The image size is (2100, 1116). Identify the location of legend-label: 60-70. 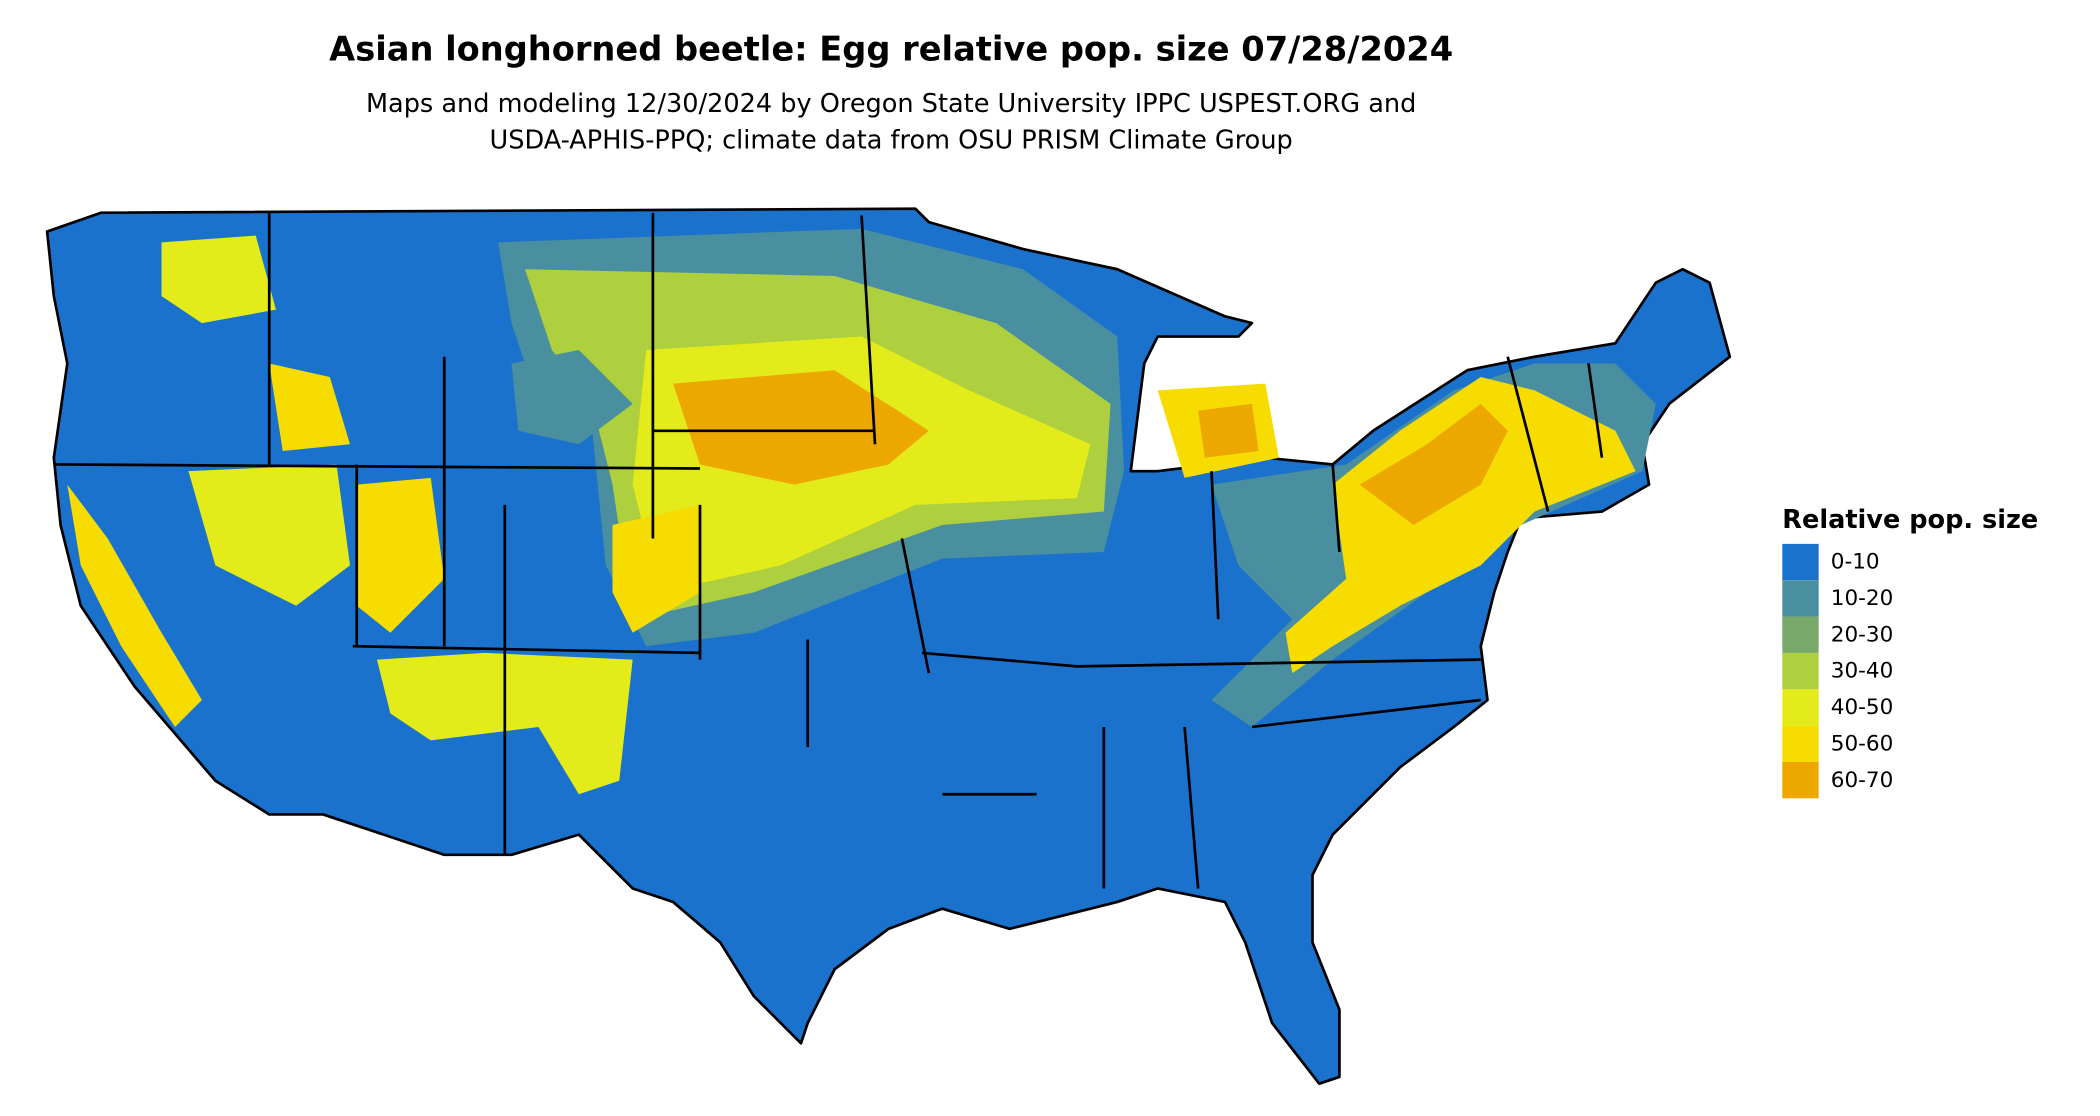
(1862, 780).